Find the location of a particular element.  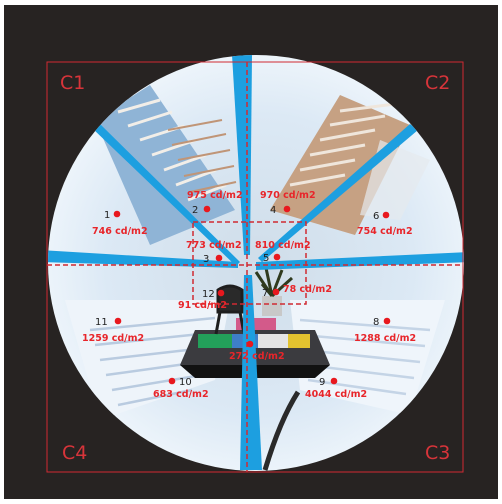

point-number-9: 9 is located at coordinates (322, 382).